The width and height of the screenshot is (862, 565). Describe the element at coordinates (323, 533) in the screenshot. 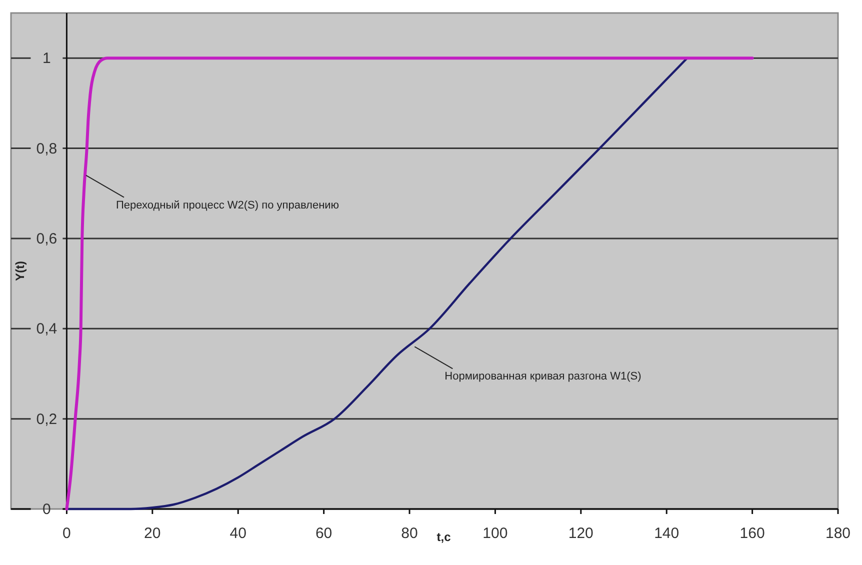

I see `x-tick-label: 60` at that location.